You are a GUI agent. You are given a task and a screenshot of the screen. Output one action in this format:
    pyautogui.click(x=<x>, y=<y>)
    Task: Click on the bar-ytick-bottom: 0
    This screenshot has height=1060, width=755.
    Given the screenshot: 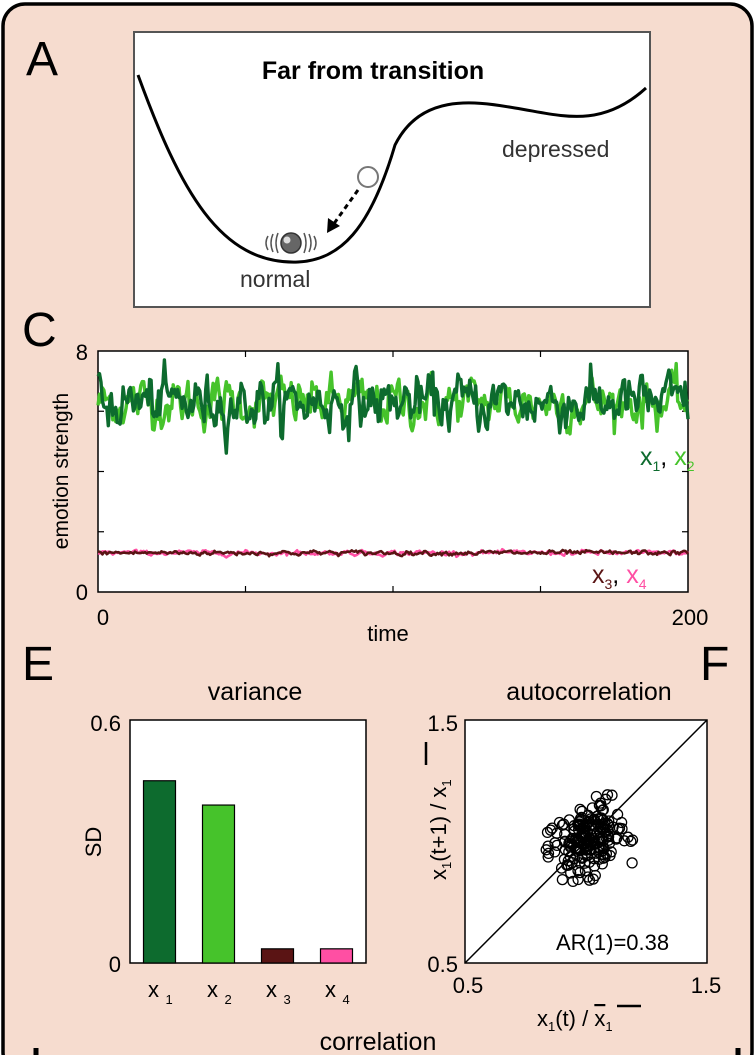 What is the action you would take?
    pyautogui.click(x=115, y=964)
    